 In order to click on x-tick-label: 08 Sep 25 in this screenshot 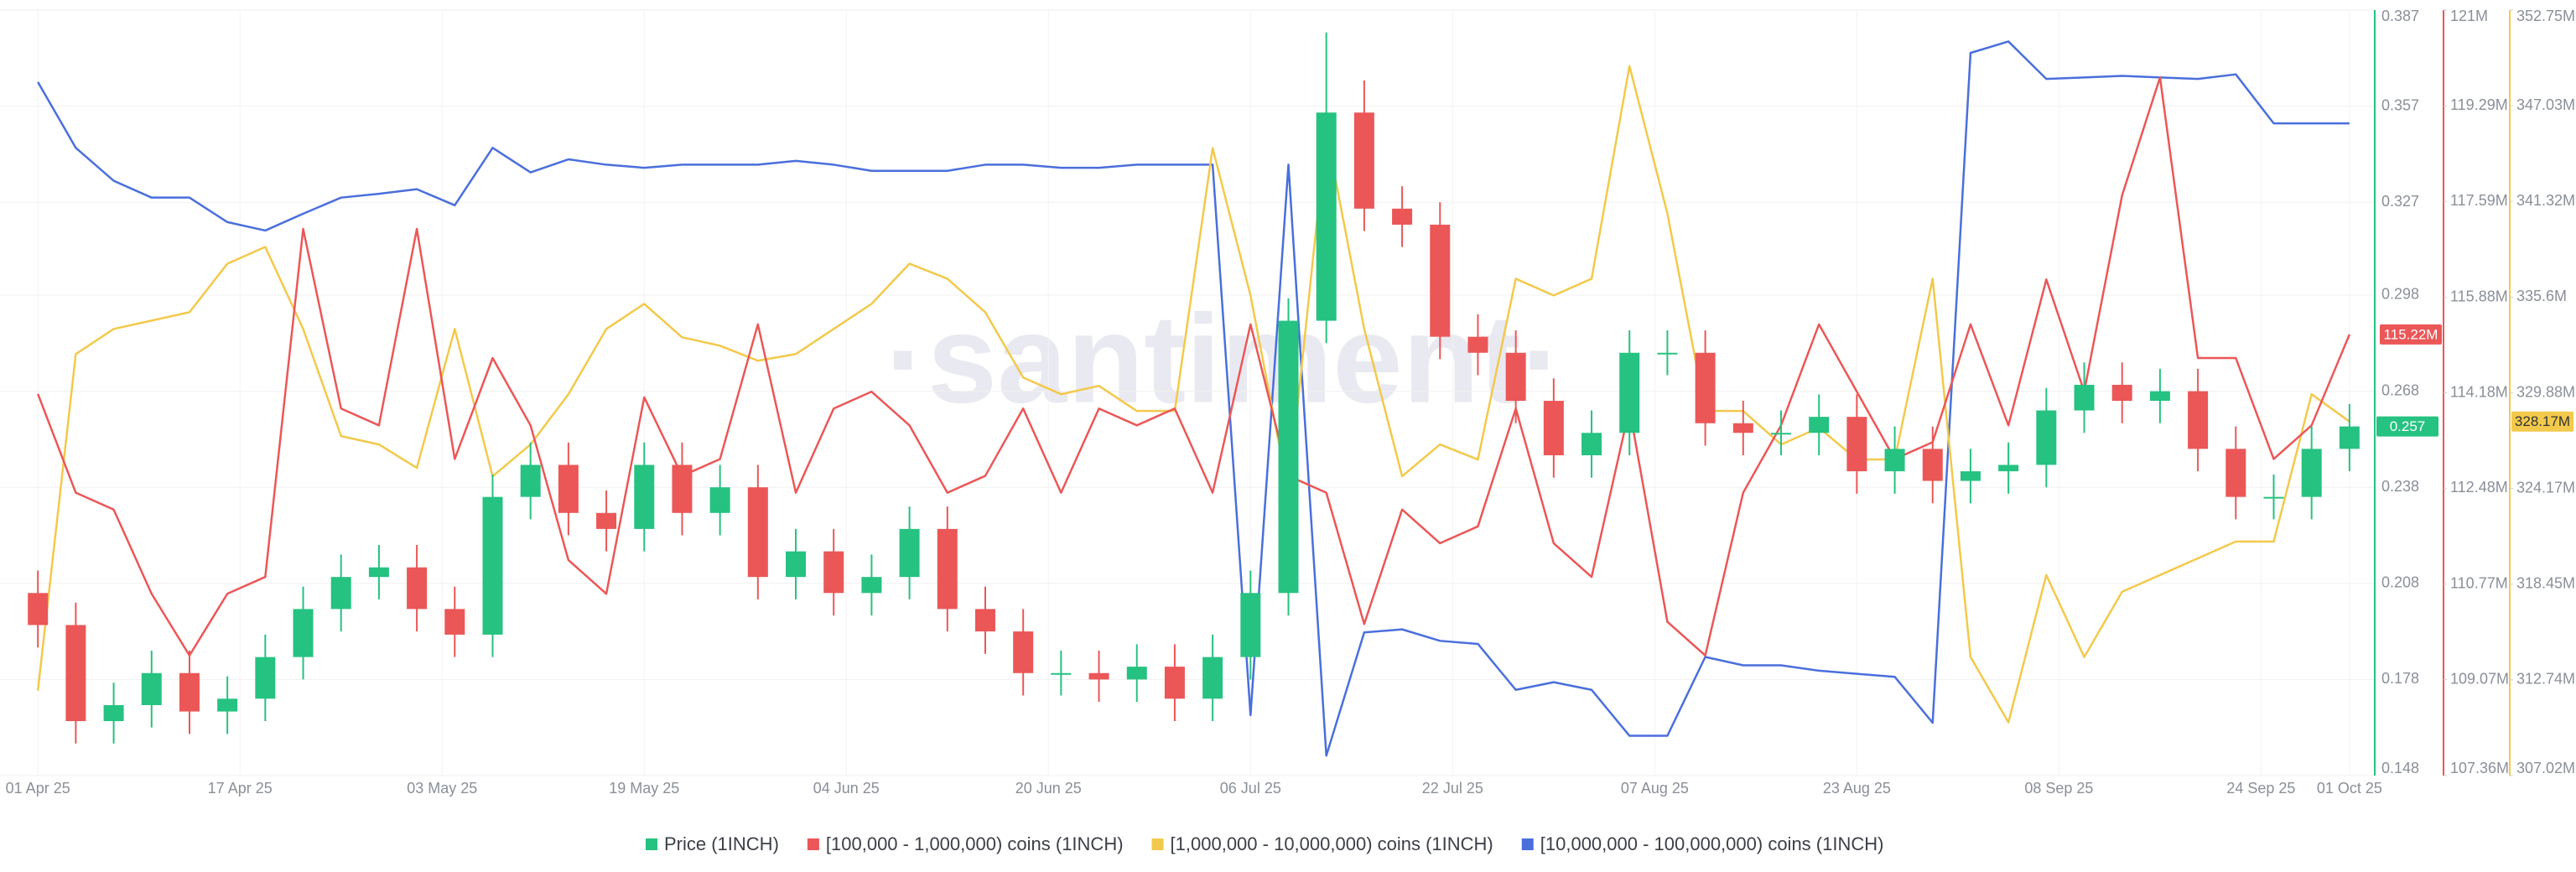, I will do `click(2058, 788)`.